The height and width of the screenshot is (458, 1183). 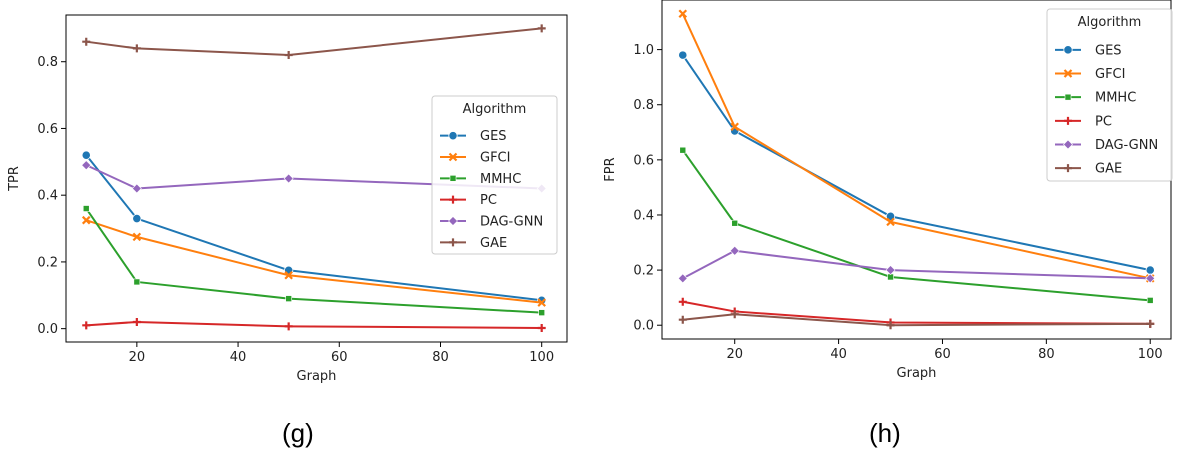 I want to click on chart-g-ytick-label-0.6: 0.6, so click(x=47, y=129).